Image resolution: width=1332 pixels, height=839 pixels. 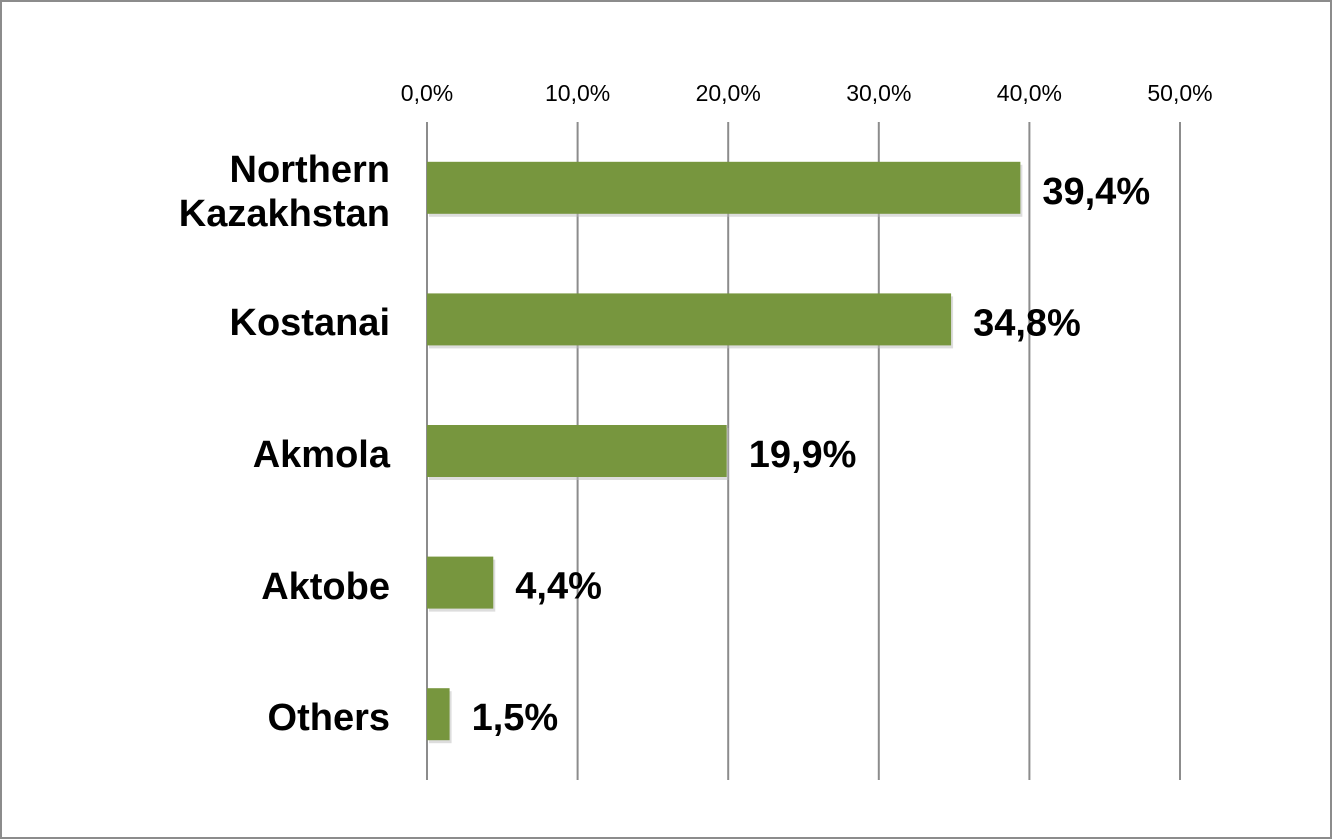 I want to click on x-tick-label: 0,0%, so click(x=427, y=93).